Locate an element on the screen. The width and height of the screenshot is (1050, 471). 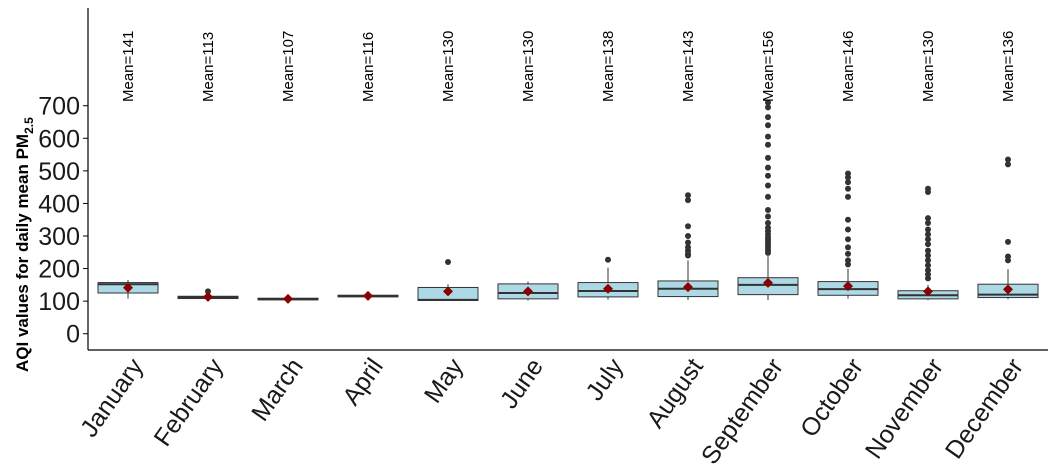
x-tick-label: July is located at coordinates (604, 379).